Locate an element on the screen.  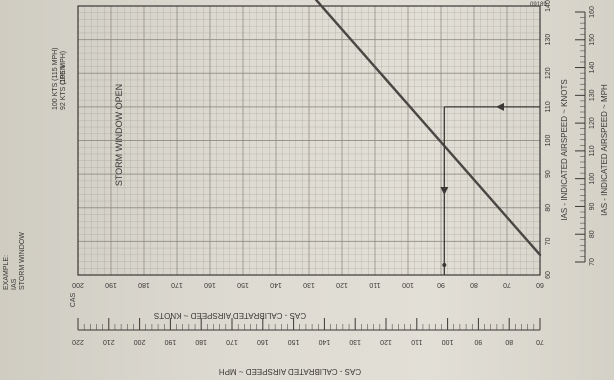
condition-label: STORM WINDOW OPEN is located at coordinates (119, 135).